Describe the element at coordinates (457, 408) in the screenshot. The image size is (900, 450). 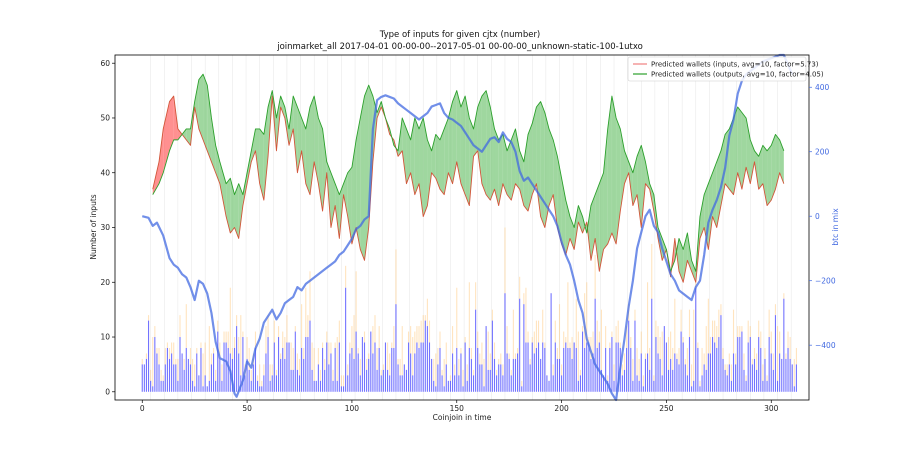
I see `x-tick-label: 150` at that location.